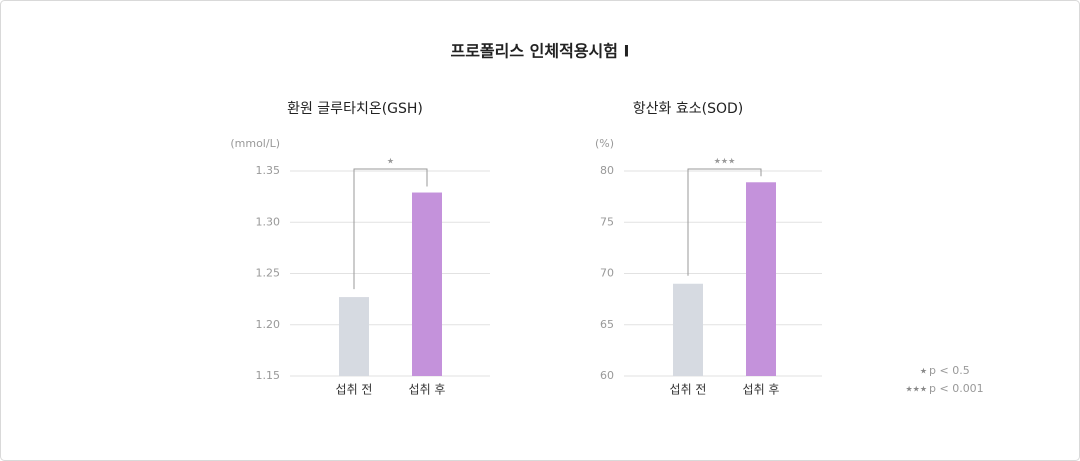 This screenshot has height=461, width=1080. What do you see at coordinates (355, 109) in the screenshot?
I see `chart-title: 환원 글루타치온(GSH)` at bounding box center [355, 109].